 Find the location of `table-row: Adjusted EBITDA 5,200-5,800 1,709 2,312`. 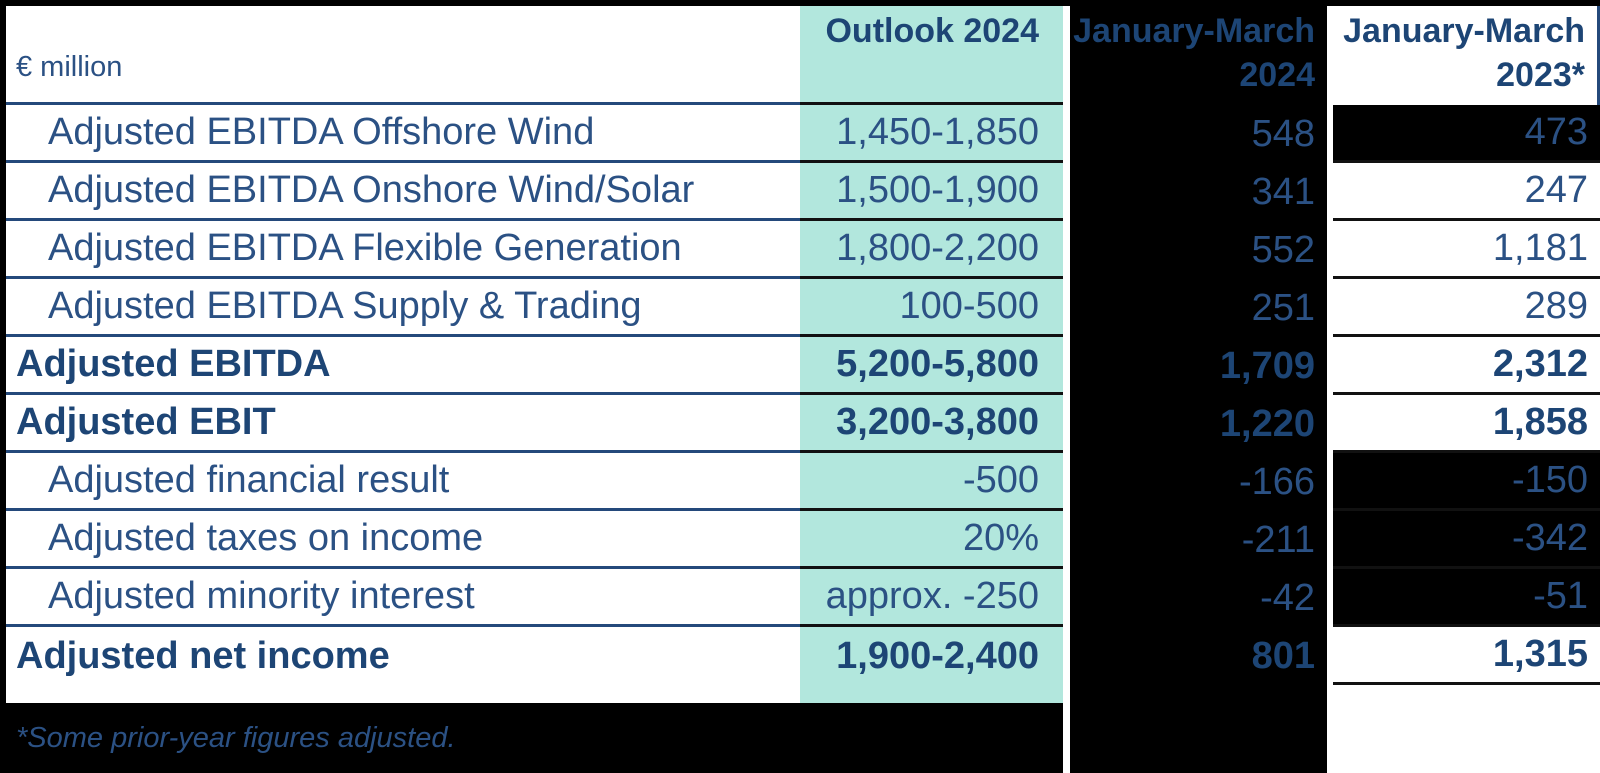

table-row: Adjusted EBITDA 5,200-5,800 1,709 2,312 is located at coordinates (803, 366).